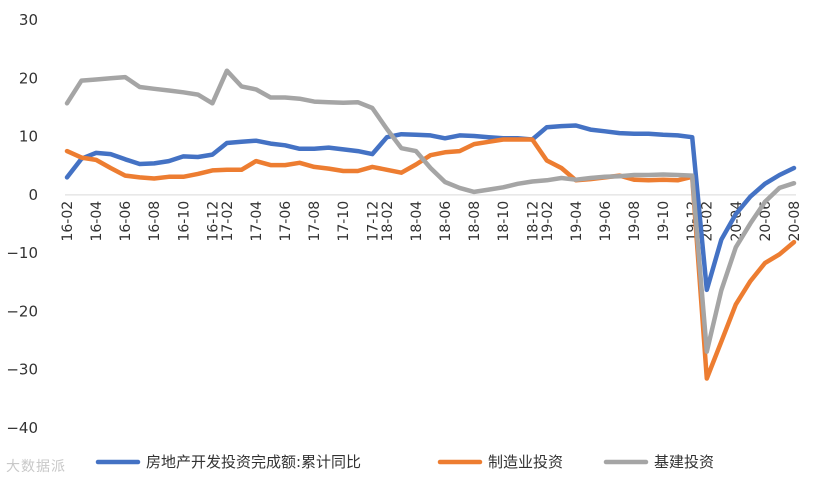  Describe the element at coordinates (577, 221) in the screenshot. I see `x-tick-label: 19-04` at that location.